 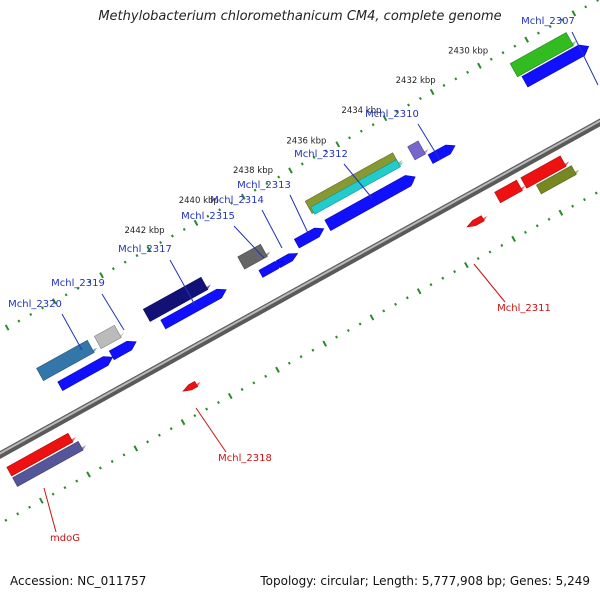 I want to click on accession-text: Accession: NC_011757, so click(x=78, y=581).